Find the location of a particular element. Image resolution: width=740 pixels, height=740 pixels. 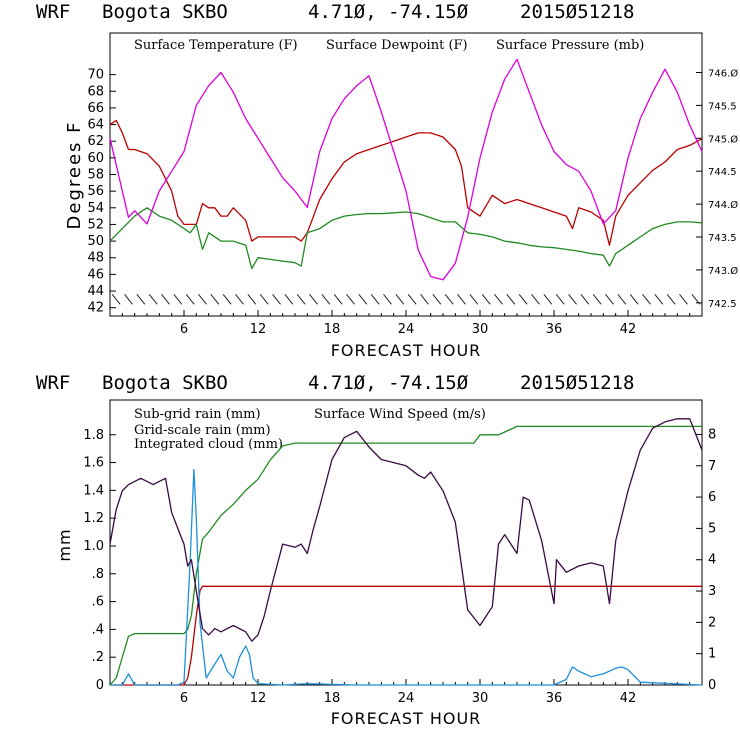

top-xtick-label: 36 is located at coordinates (554, 329).